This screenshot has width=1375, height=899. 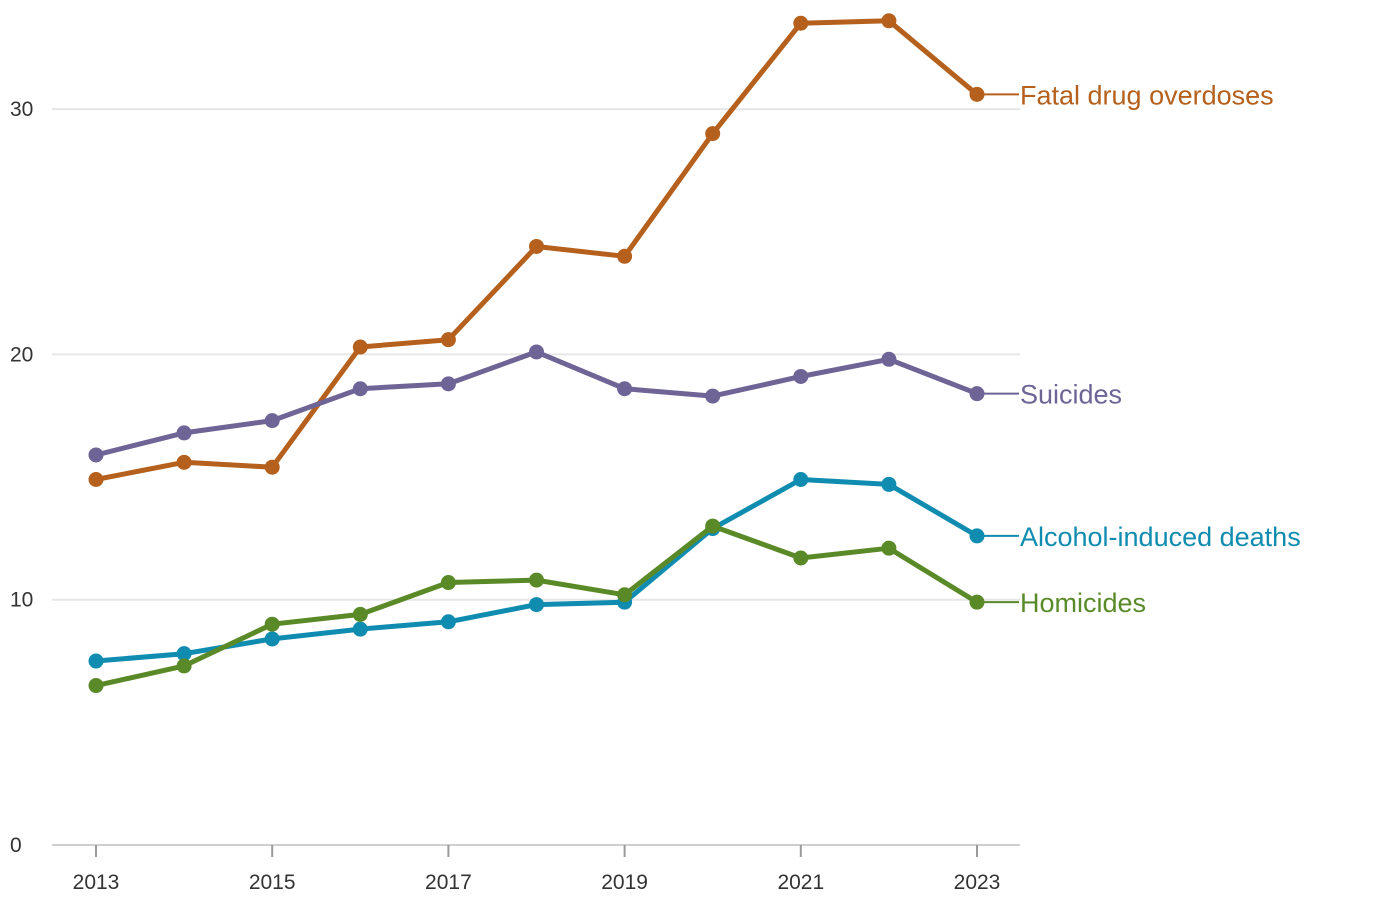 I want to click on data-point-alcohol-induced-deaths-2022, so click(x=889, y=484).